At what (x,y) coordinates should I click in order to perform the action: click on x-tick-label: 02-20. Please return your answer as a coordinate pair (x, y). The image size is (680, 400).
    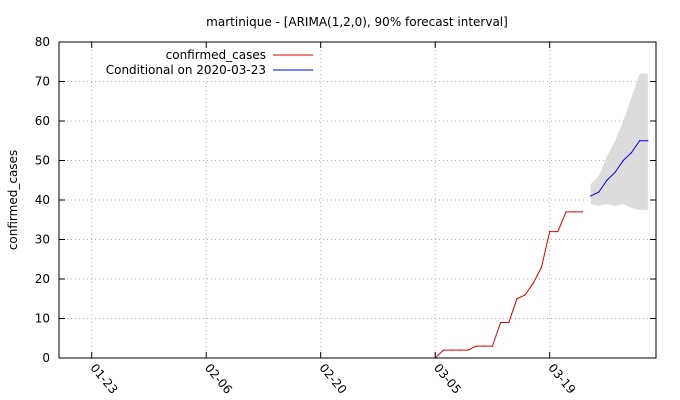
    Looking at the image, I should click on (332, 379).